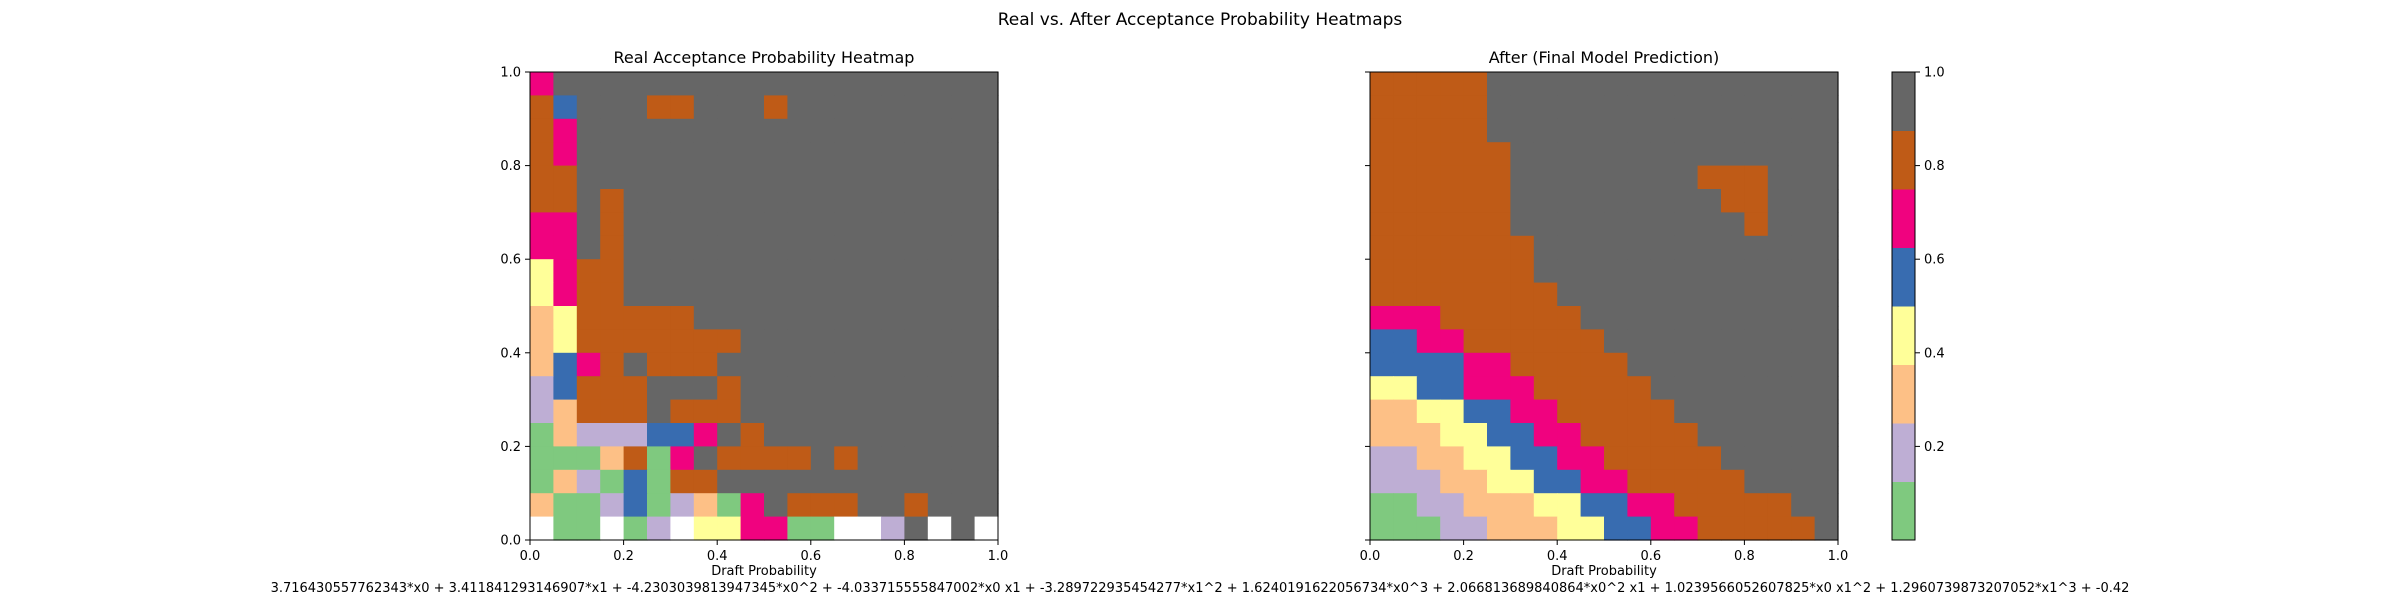 The height and width of the screenshot is (600, 2400). What do you see at coordinates (1903, 101) in the screenshot?
I see `colorbar-bin` at bounding box center [1903, 101].